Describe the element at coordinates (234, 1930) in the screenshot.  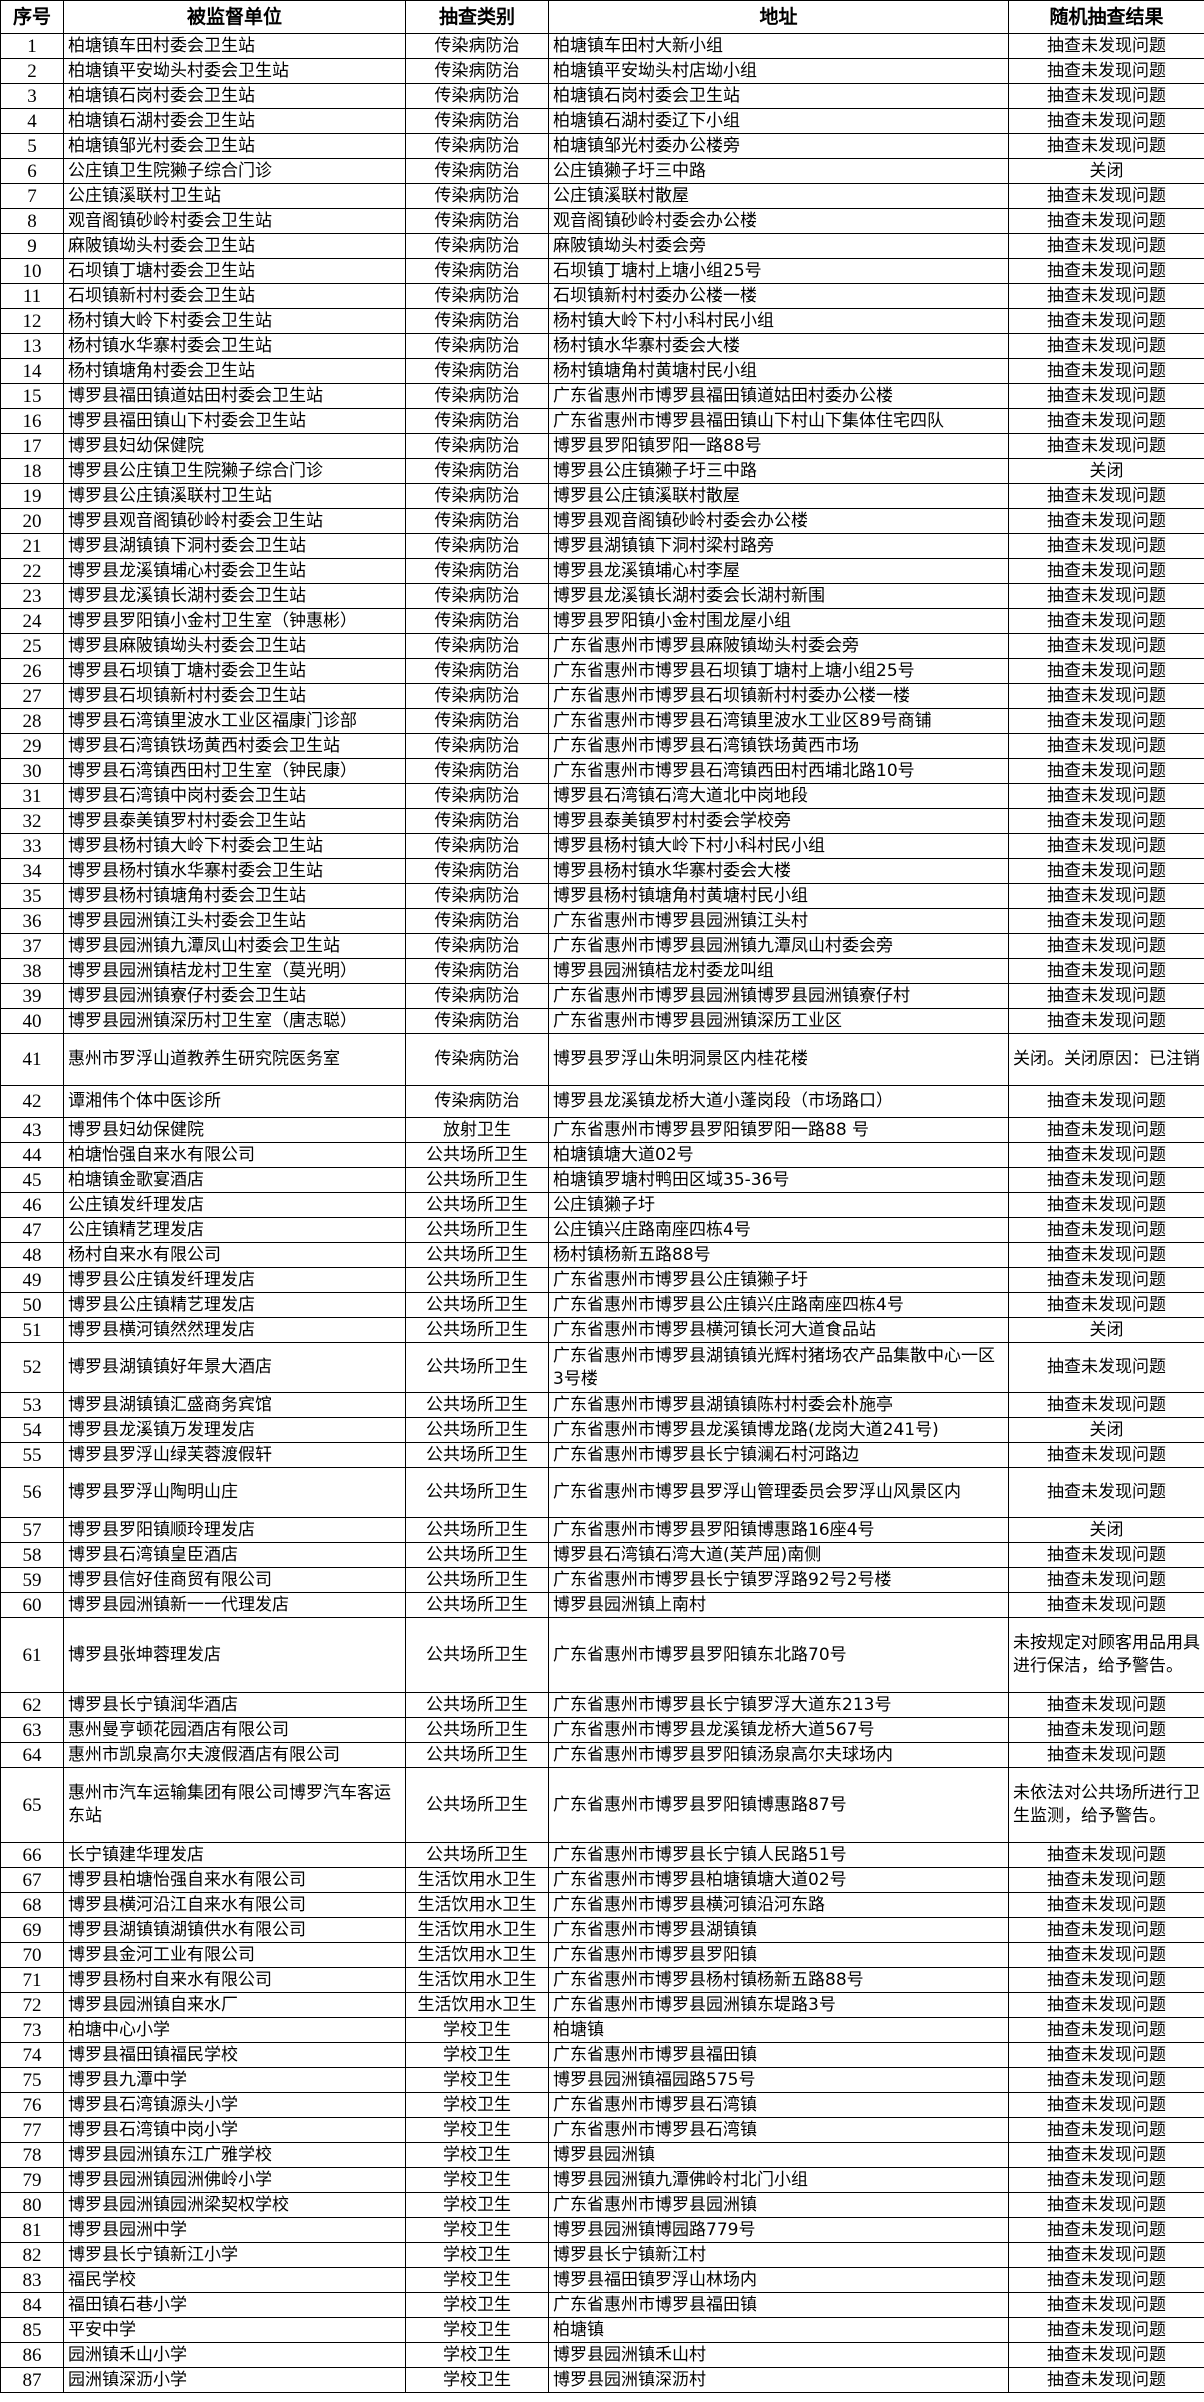
I see `cell-unit: 博罗县湖镇镇湖镇供水有限公司` at that location.